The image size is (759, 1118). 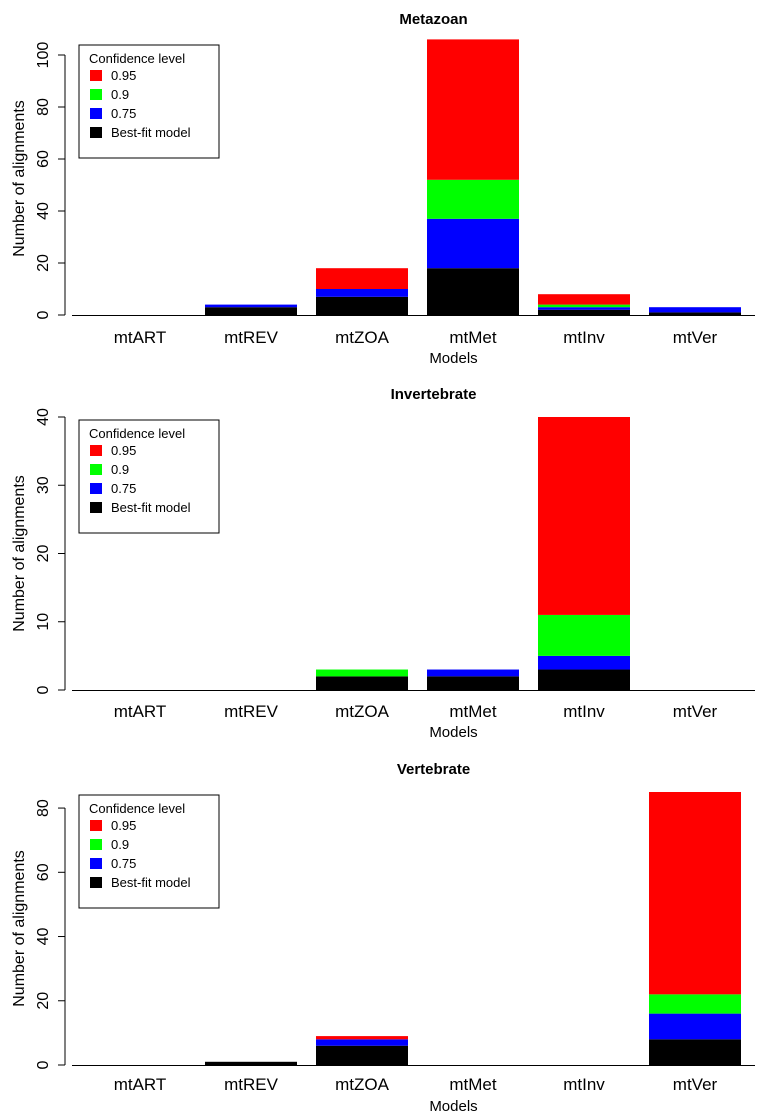 I want to click on legend-label: Best-fit model, so click(x=151, y=132).